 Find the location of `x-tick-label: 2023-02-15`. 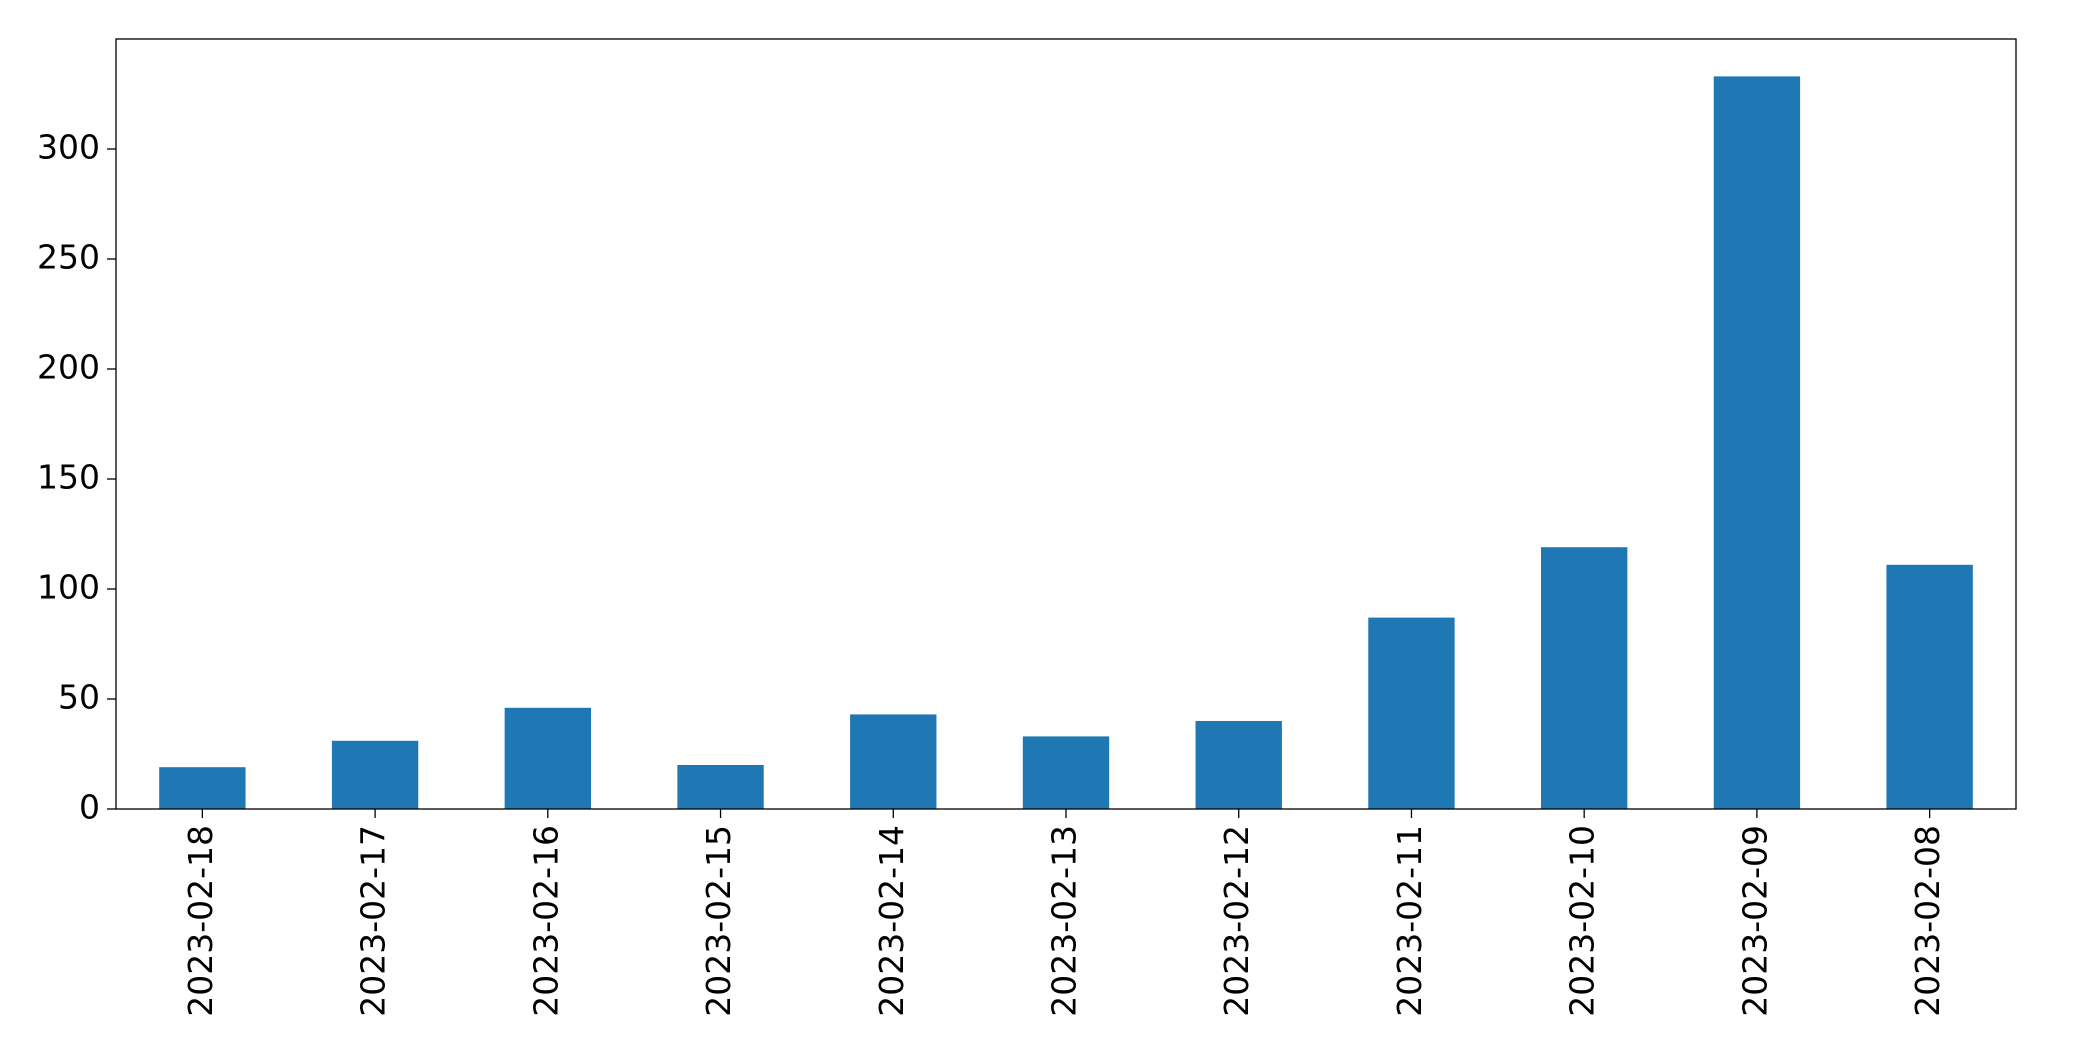

x-tick-label: 2023-02-15 is located at coordinates (718, 921).